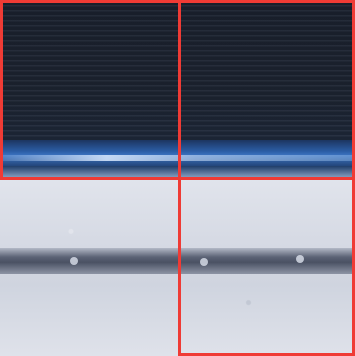  What do you see at coordinates (177, 153) in the screenshot?
I see `blue-strip` at bounding box center [177, 153].